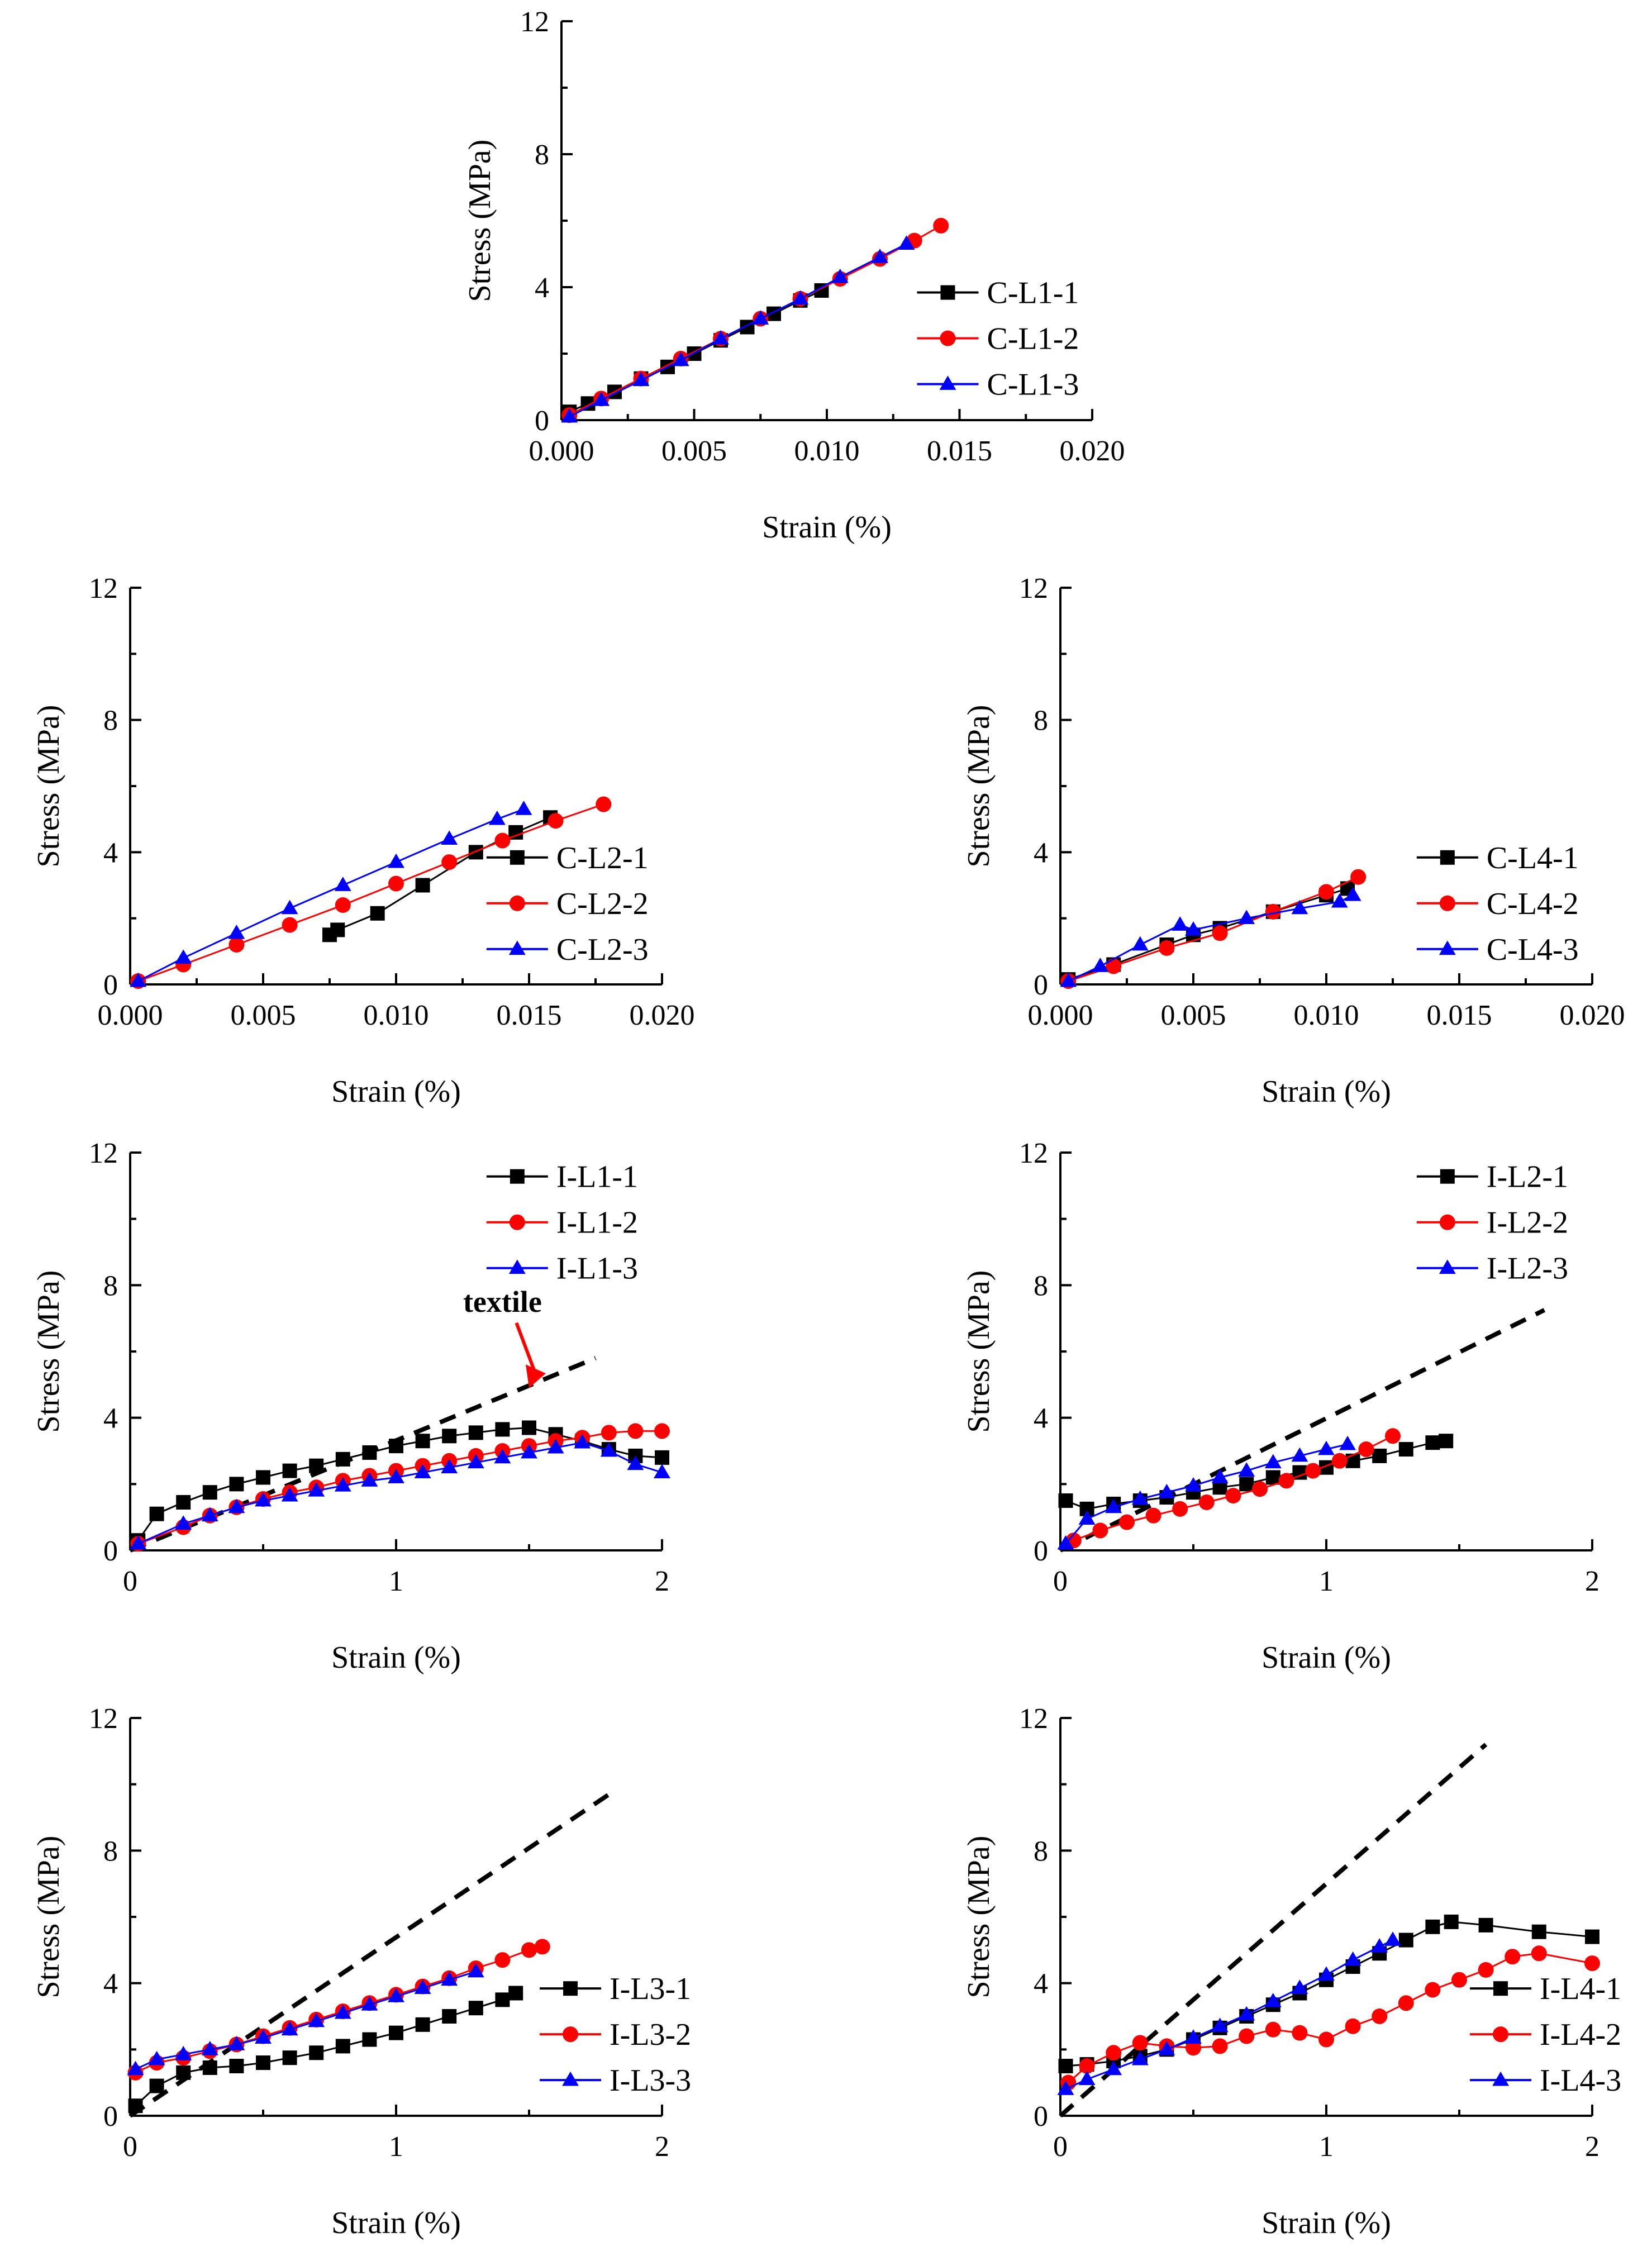 Image resolution: width=1652 pixels, height=2256 pixels. What do you see at coordinates (526, 1349) in the screenshot?
I see `annotation-arrow-shaft` at bounding box center [526, 1349].